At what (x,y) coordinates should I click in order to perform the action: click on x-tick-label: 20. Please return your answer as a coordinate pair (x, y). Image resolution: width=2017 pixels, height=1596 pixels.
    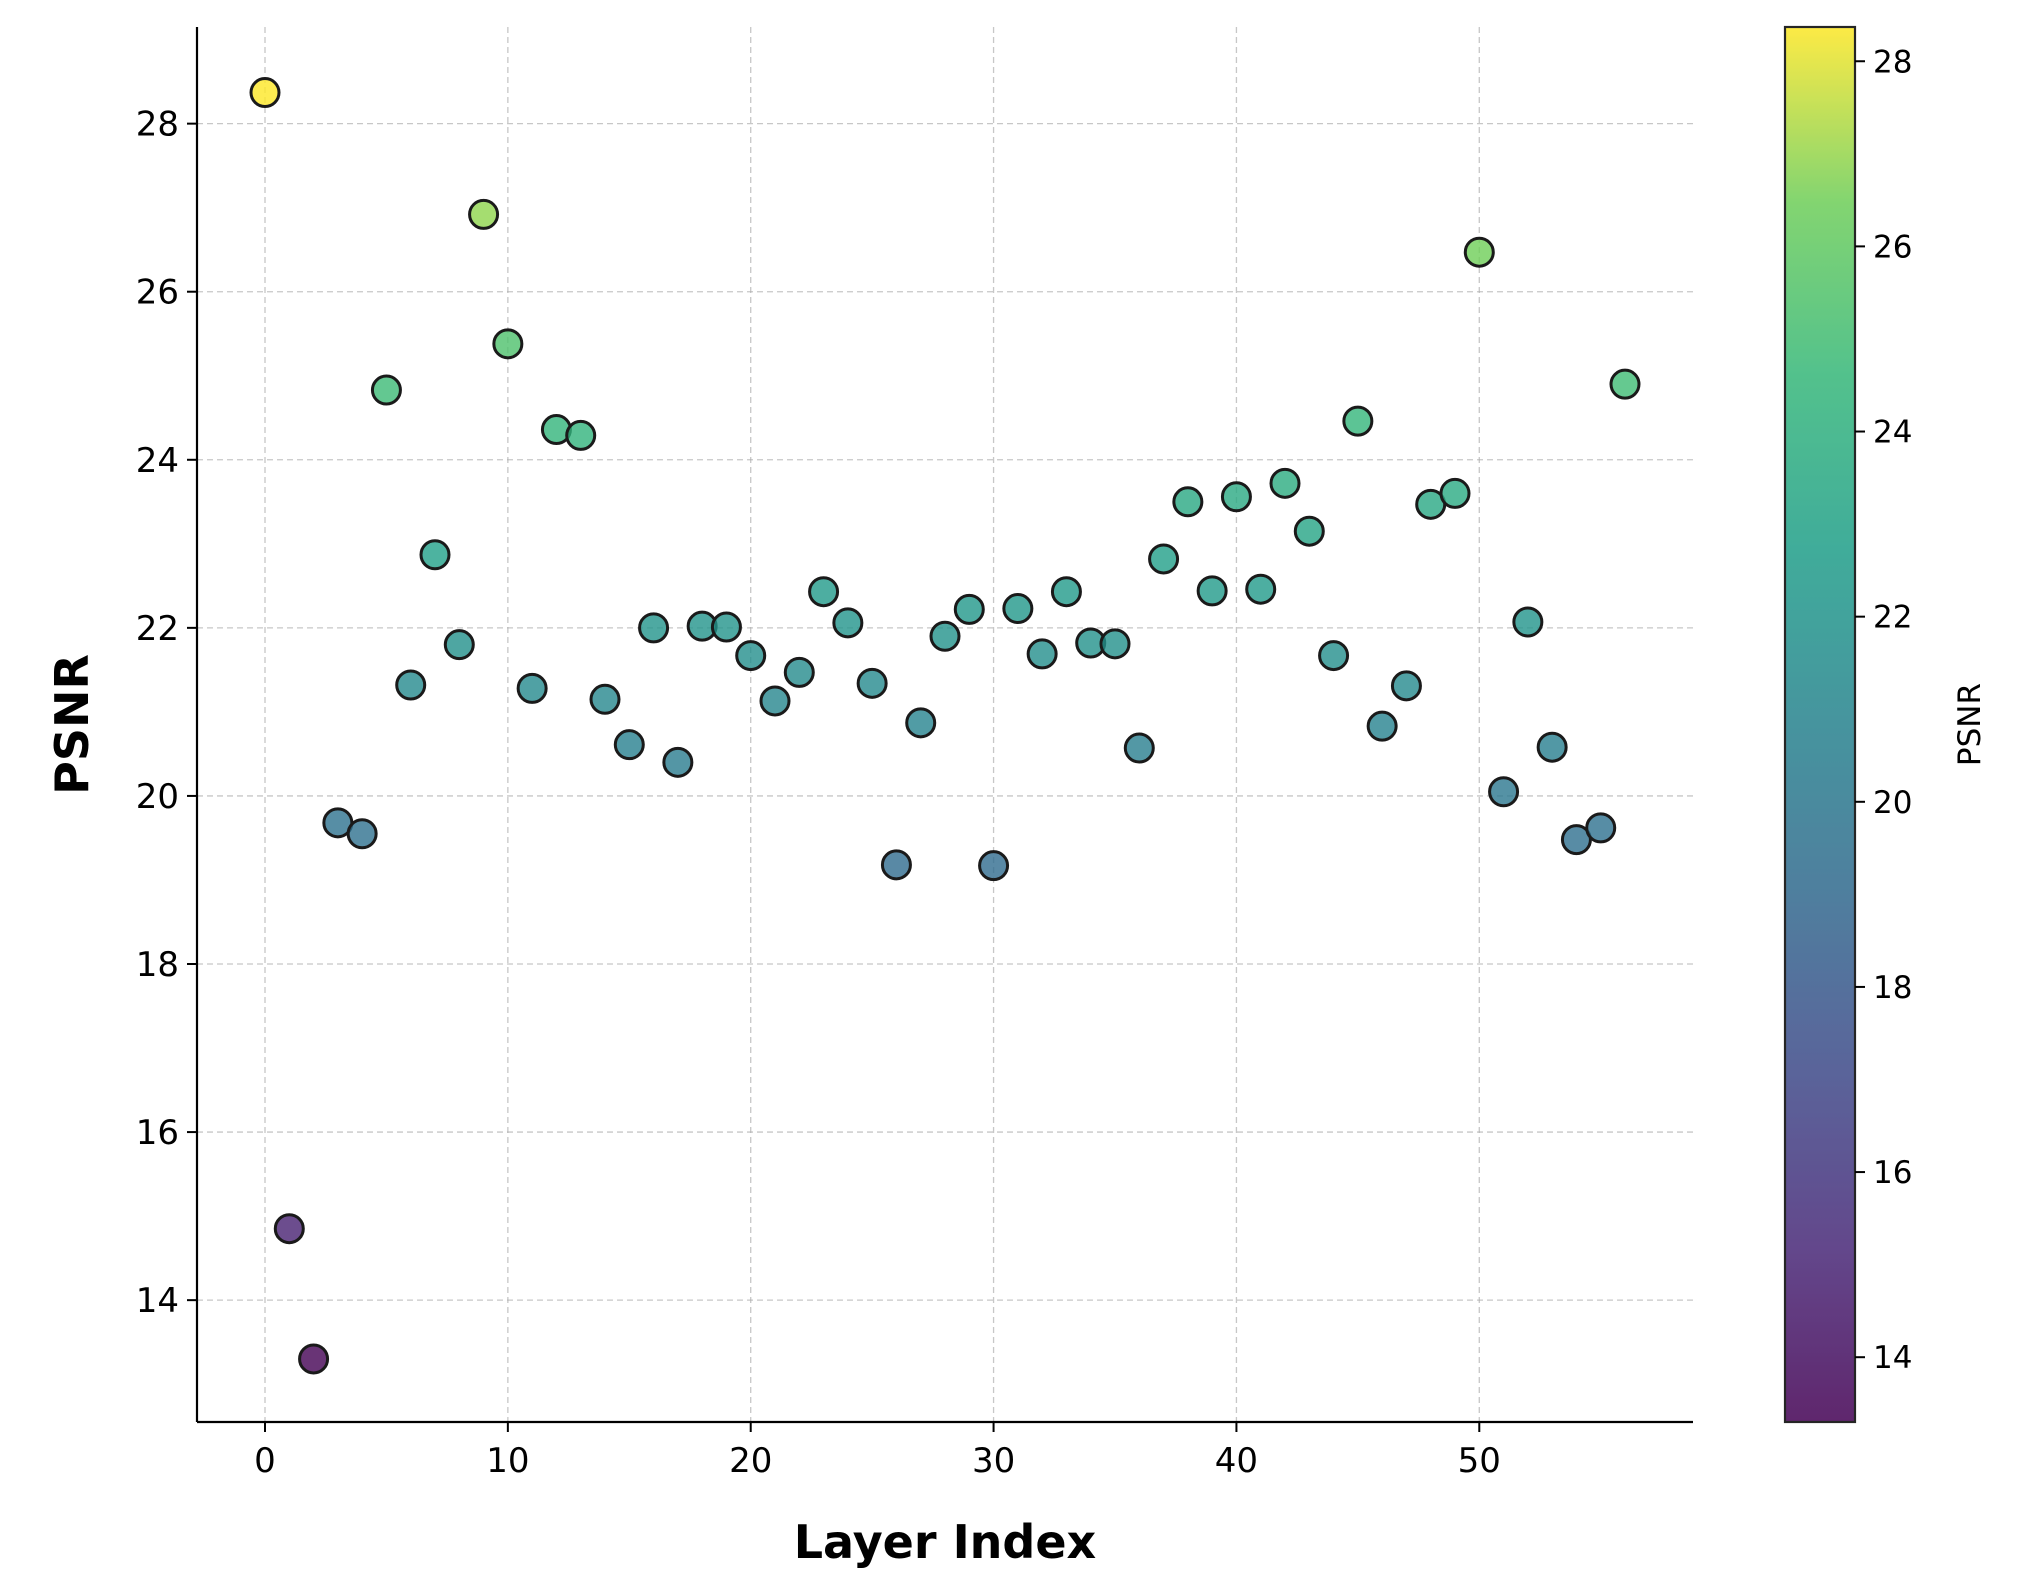
    Looking at the image, I should click on (750, 1461).